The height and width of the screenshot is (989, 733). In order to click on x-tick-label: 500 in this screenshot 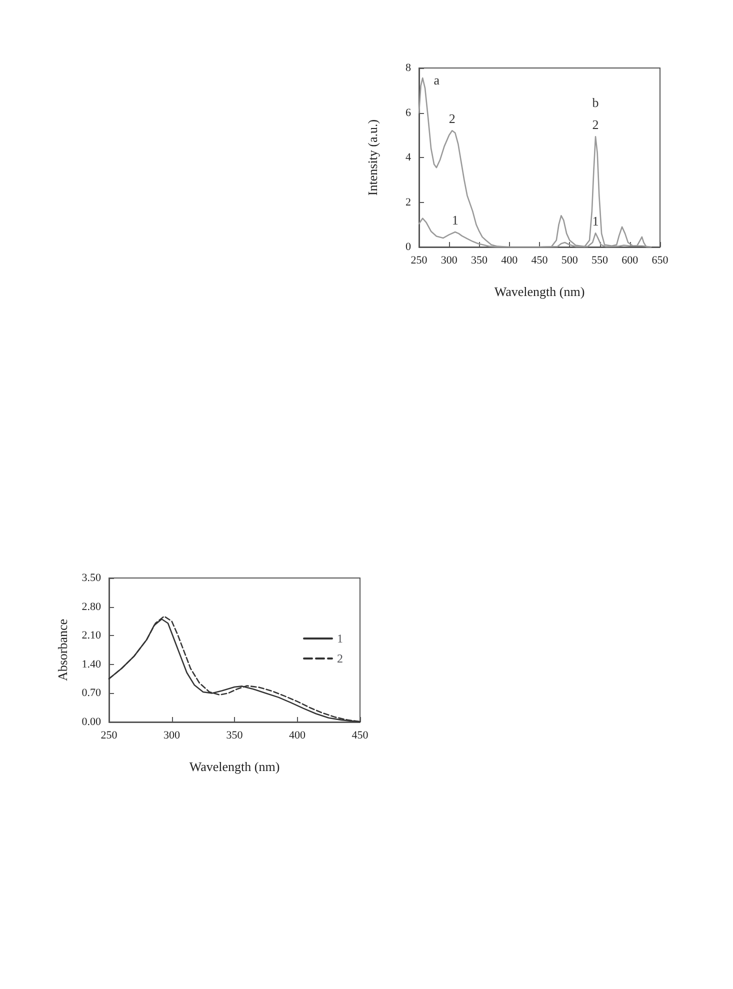, I will do `click(569, 260)`.